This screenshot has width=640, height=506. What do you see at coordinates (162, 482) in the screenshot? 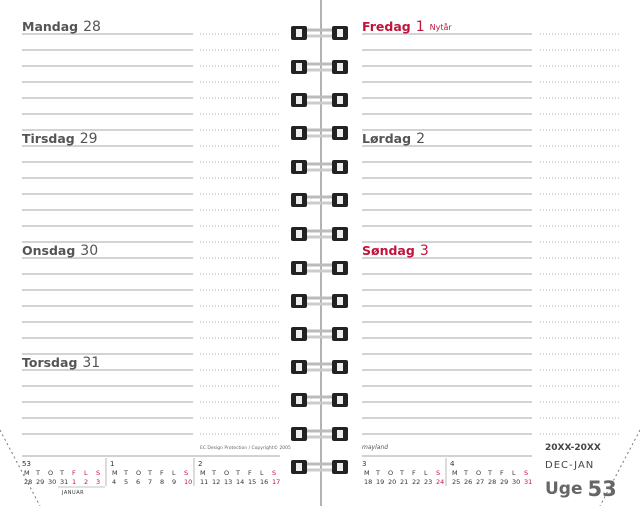
I see `date: 8` at bounding box center [162, 482].